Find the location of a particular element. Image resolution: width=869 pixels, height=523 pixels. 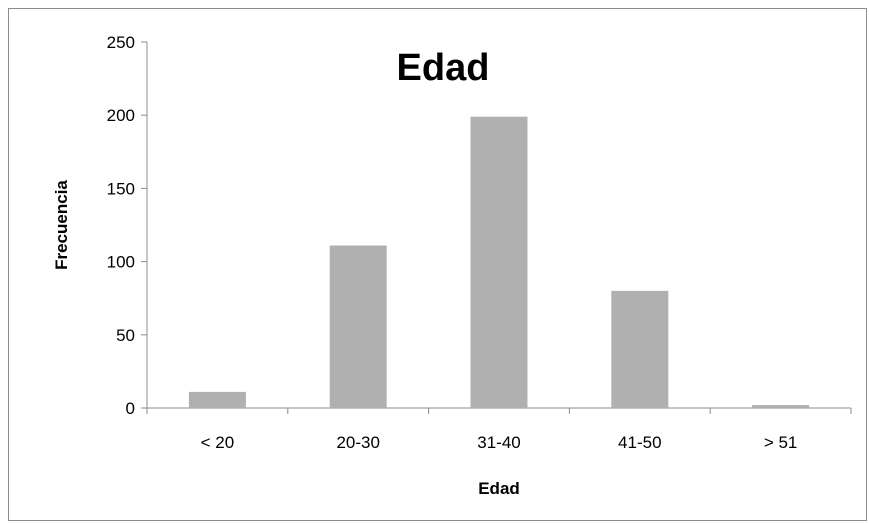

y-tick-label: 100 is located at coordinates (121, 262).